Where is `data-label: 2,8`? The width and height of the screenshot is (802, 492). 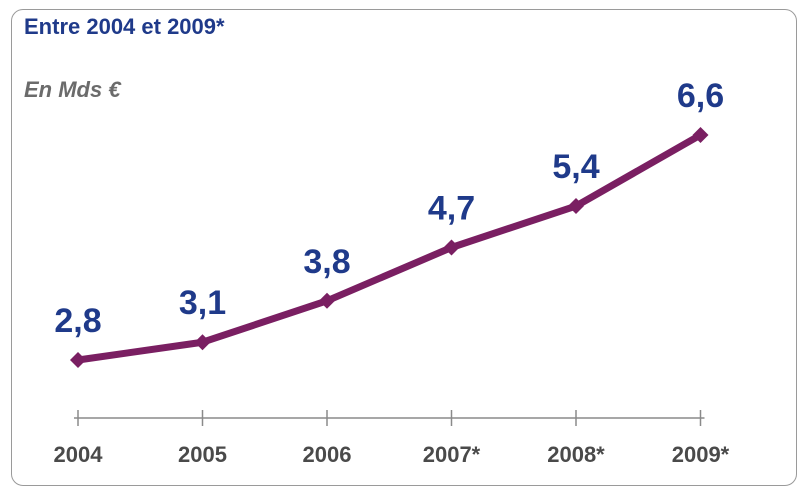
data-label: 2,8 is located at coordinates (77, 321).